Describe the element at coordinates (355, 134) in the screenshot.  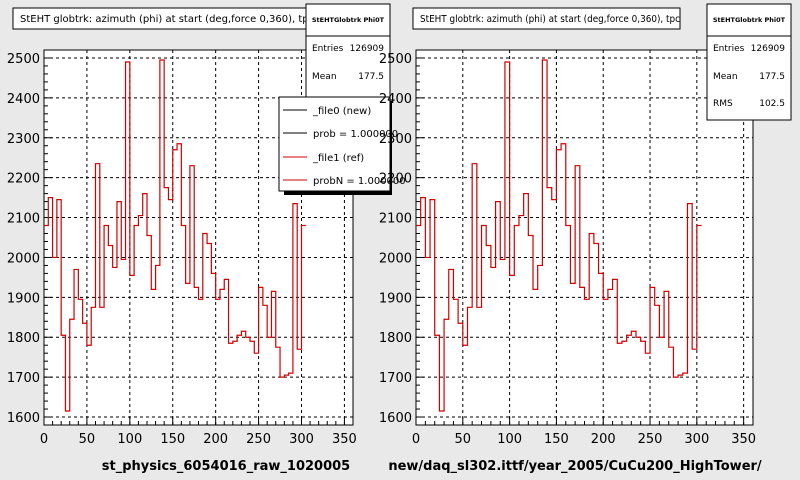
I see `legend-label-prob: prob = 1.000000` at that location.